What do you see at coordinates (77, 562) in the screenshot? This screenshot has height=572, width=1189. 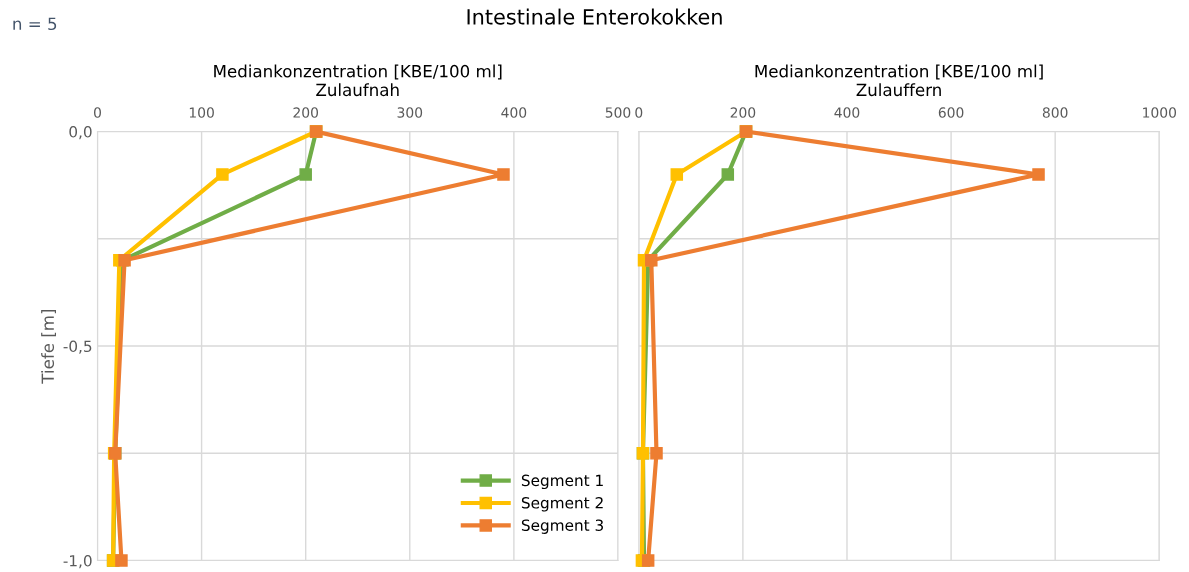 I see `y-tick-label: -1,0` at bounding box center [77, 562].